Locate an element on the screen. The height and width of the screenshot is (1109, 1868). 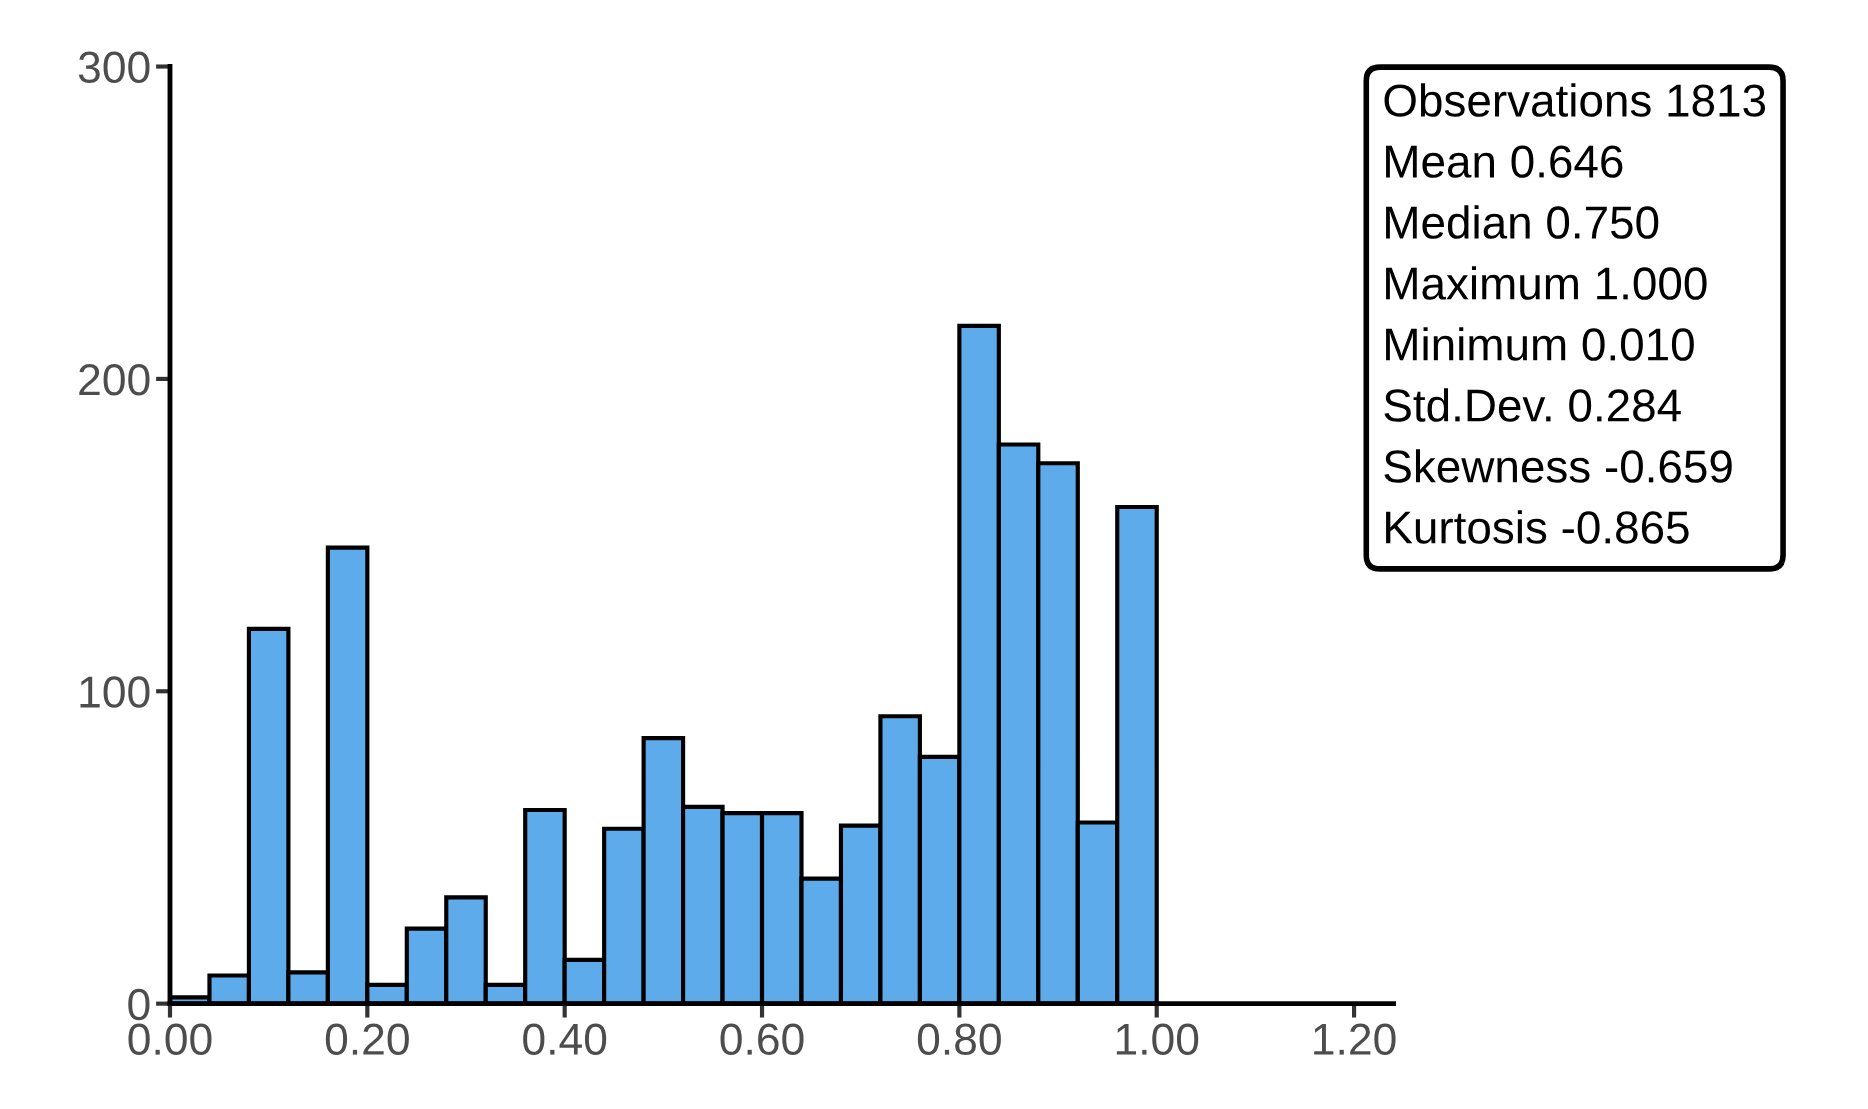
x-tick-label: 0.80 is located at coordinates (959, 1039).